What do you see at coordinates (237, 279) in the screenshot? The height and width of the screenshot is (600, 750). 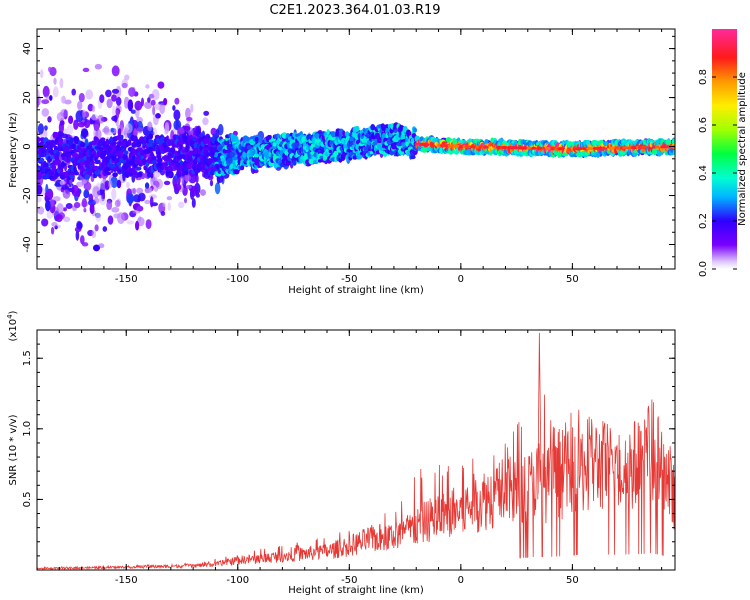 I see `spectrogram-x-tick-label: -100` at bounding box center [237, 279].